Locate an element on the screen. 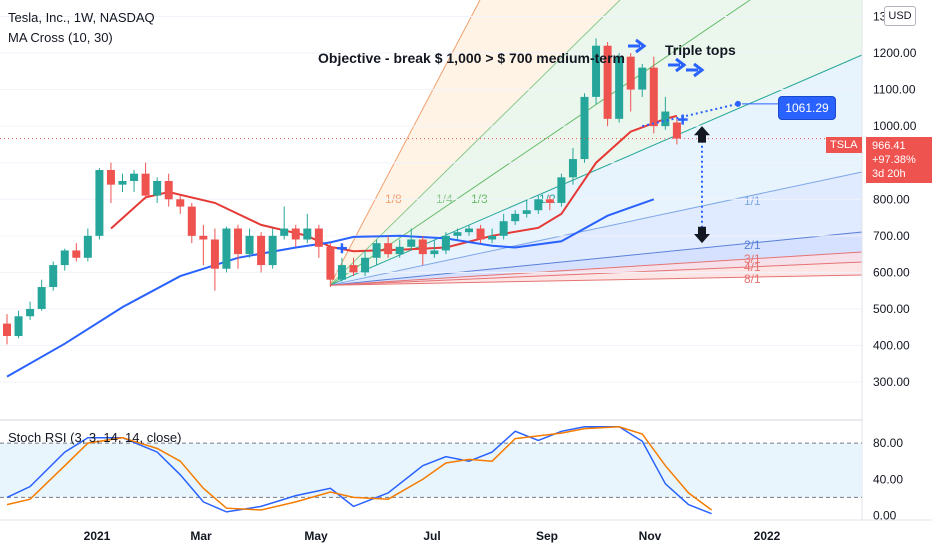  stoch-line-d is located at coordinates (359, 468).